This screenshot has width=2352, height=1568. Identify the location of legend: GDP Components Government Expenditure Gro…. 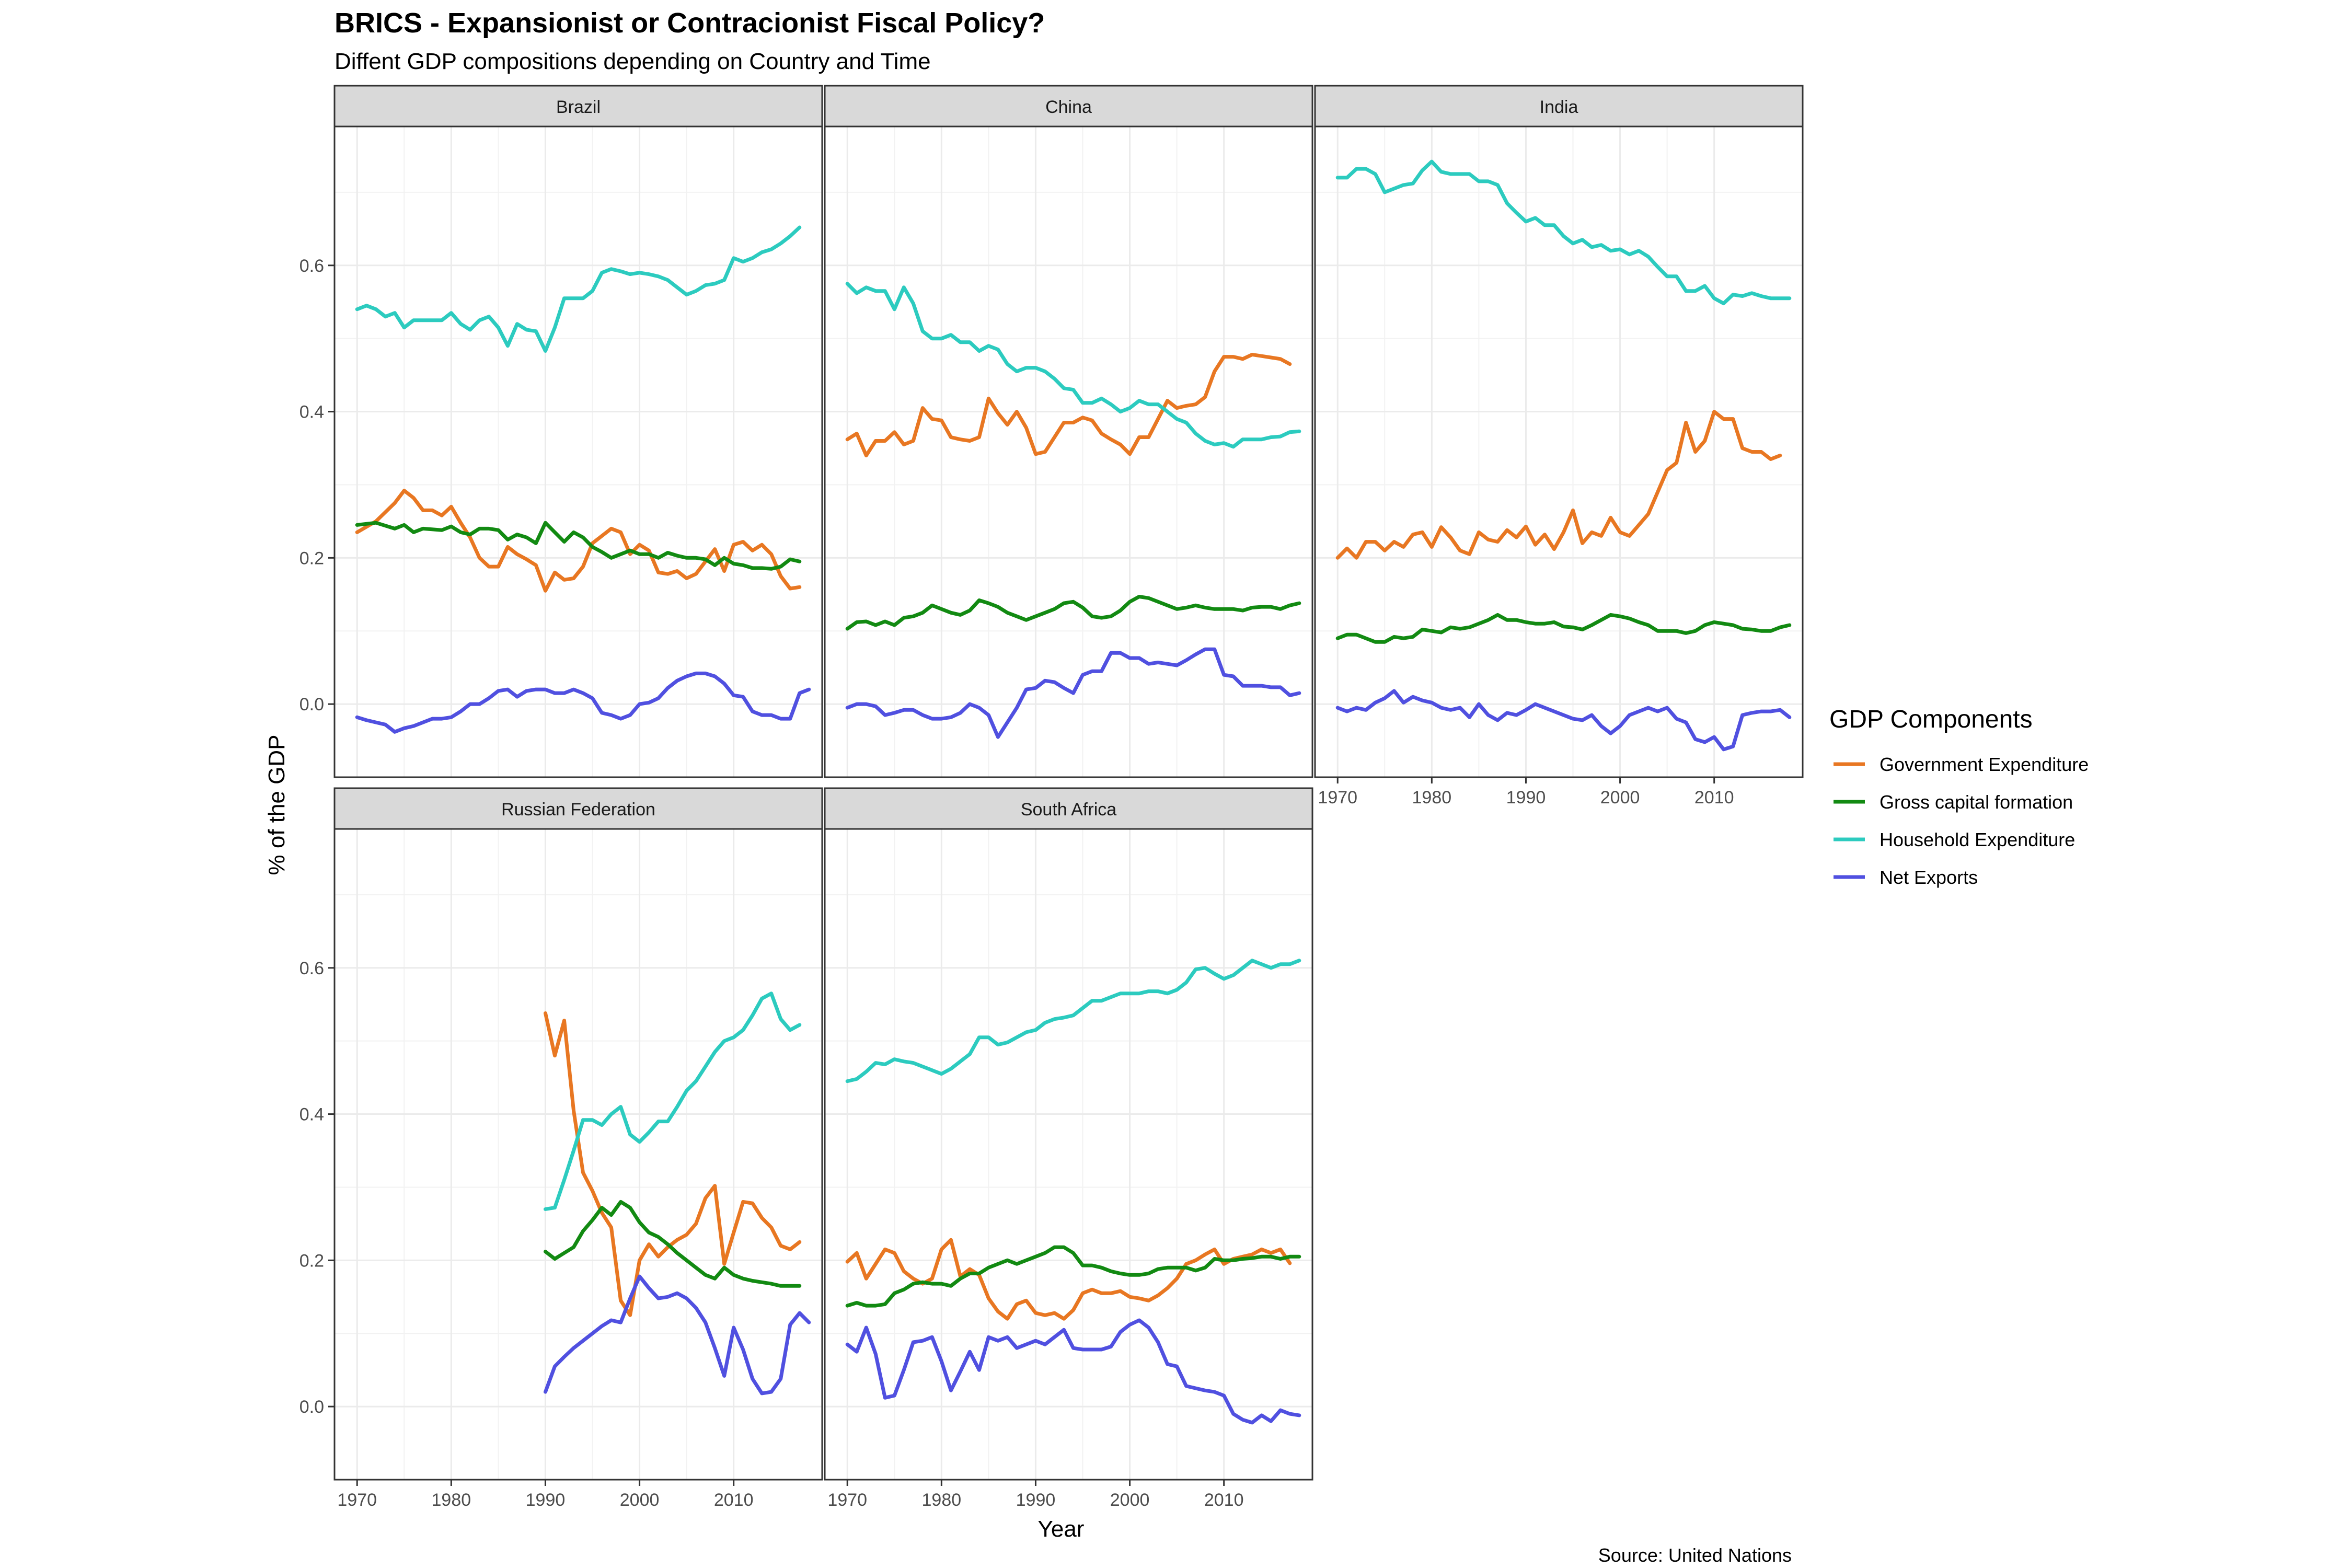
(1959, 797).